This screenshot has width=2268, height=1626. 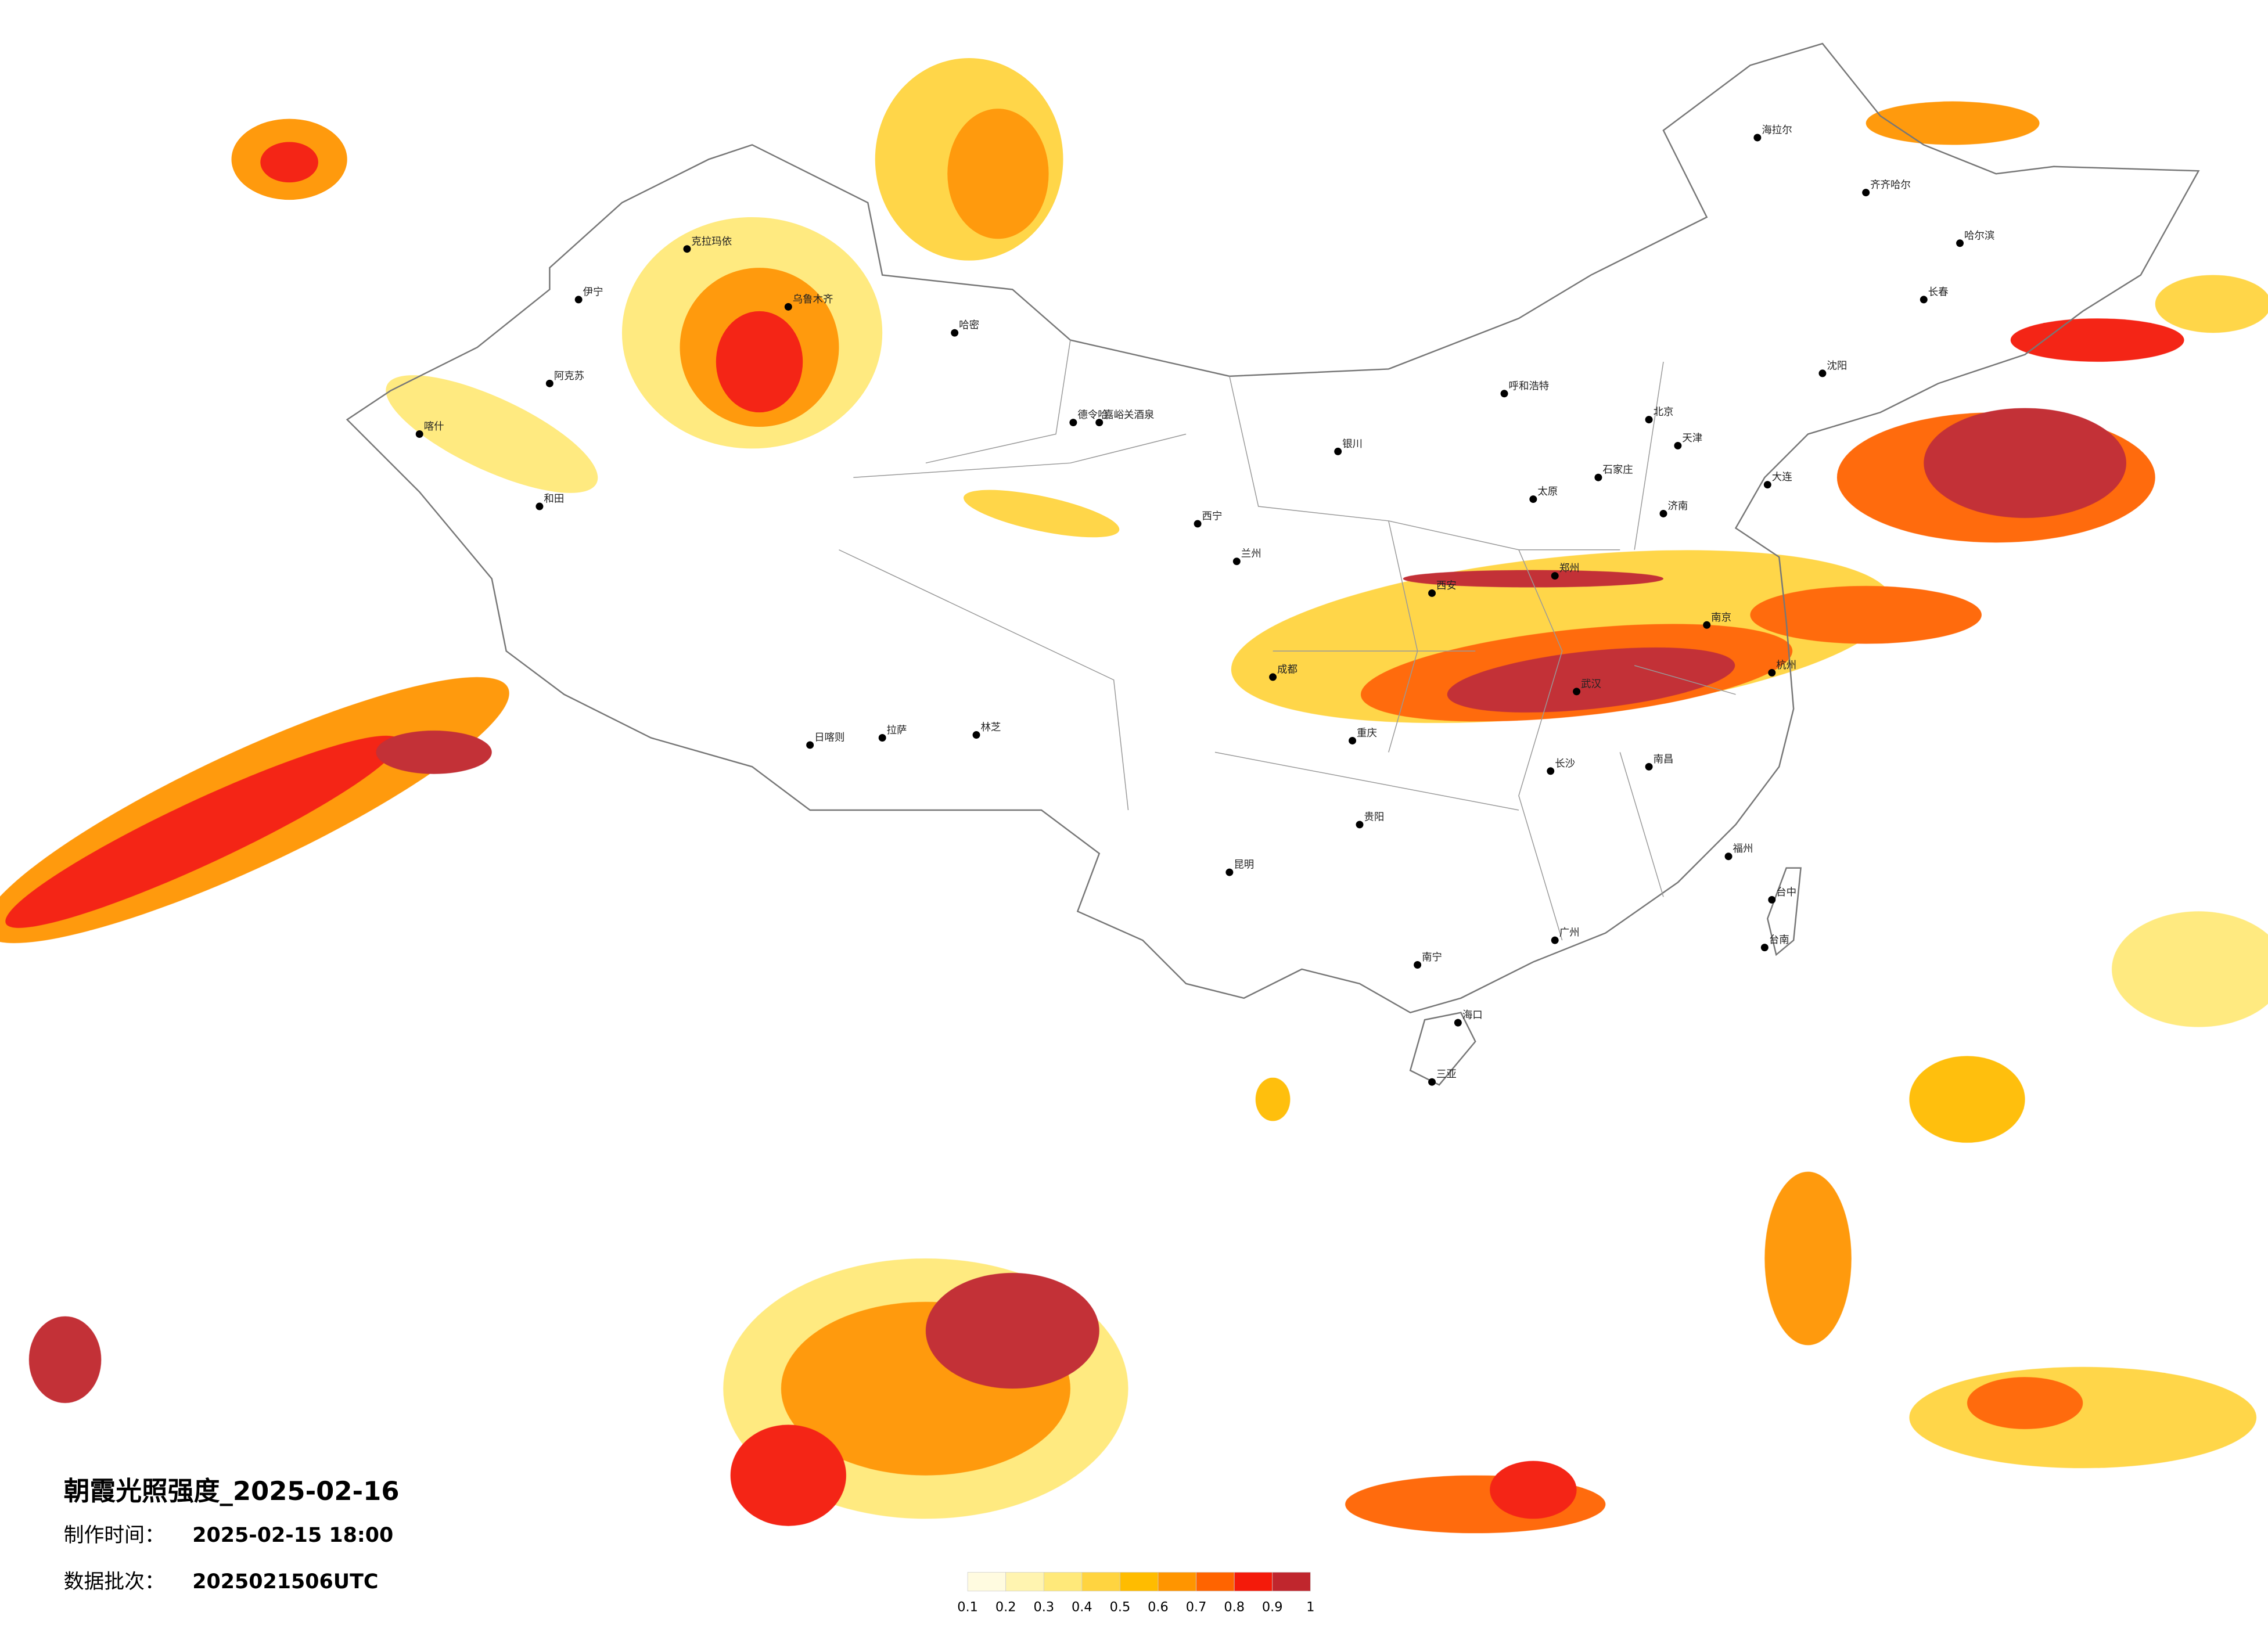 What do you see at coordinates (1310, 1607) in the screenshot?
I see `legend-tick-label: 1` at bounding box center [1310, 1607].